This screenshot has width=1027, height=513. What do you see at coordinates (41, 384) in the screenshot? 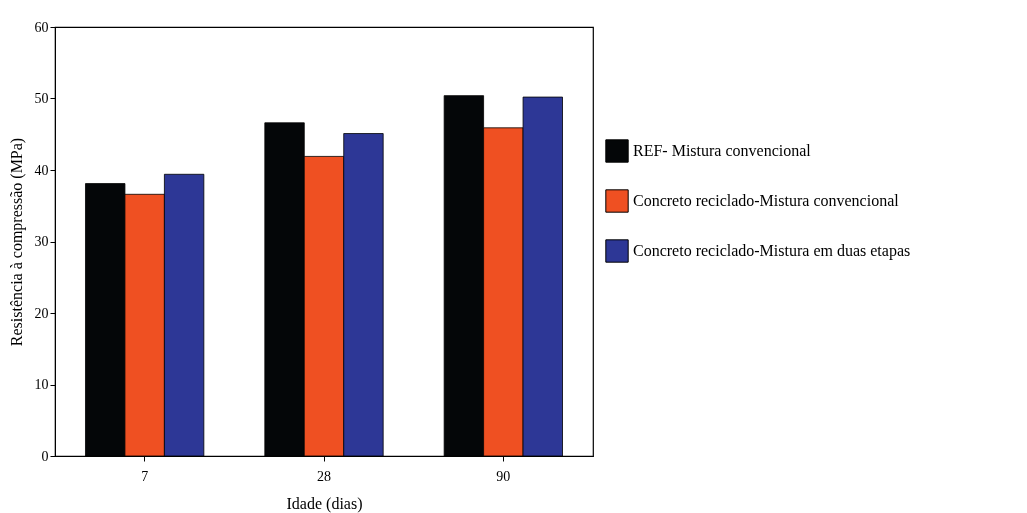
I see `y-tick-label: 10` at bounding box center [41, 384].